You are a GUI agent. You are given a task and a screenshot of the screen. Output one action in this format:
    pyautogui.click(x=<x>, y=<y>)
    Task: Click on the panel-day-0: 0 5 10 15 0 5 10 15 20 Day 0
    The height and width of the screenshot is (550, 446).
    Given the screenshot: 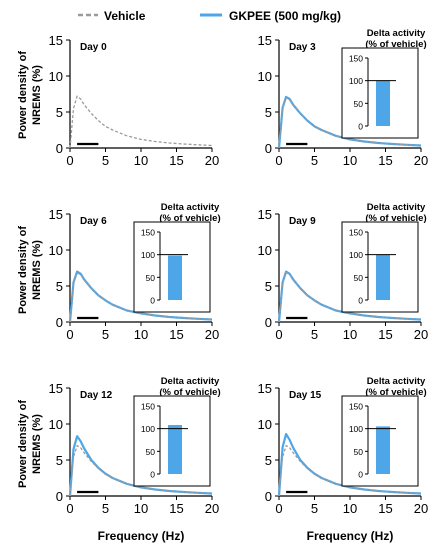 What is the action you would take?
    pyautogui.click(x=134, y=100)
    